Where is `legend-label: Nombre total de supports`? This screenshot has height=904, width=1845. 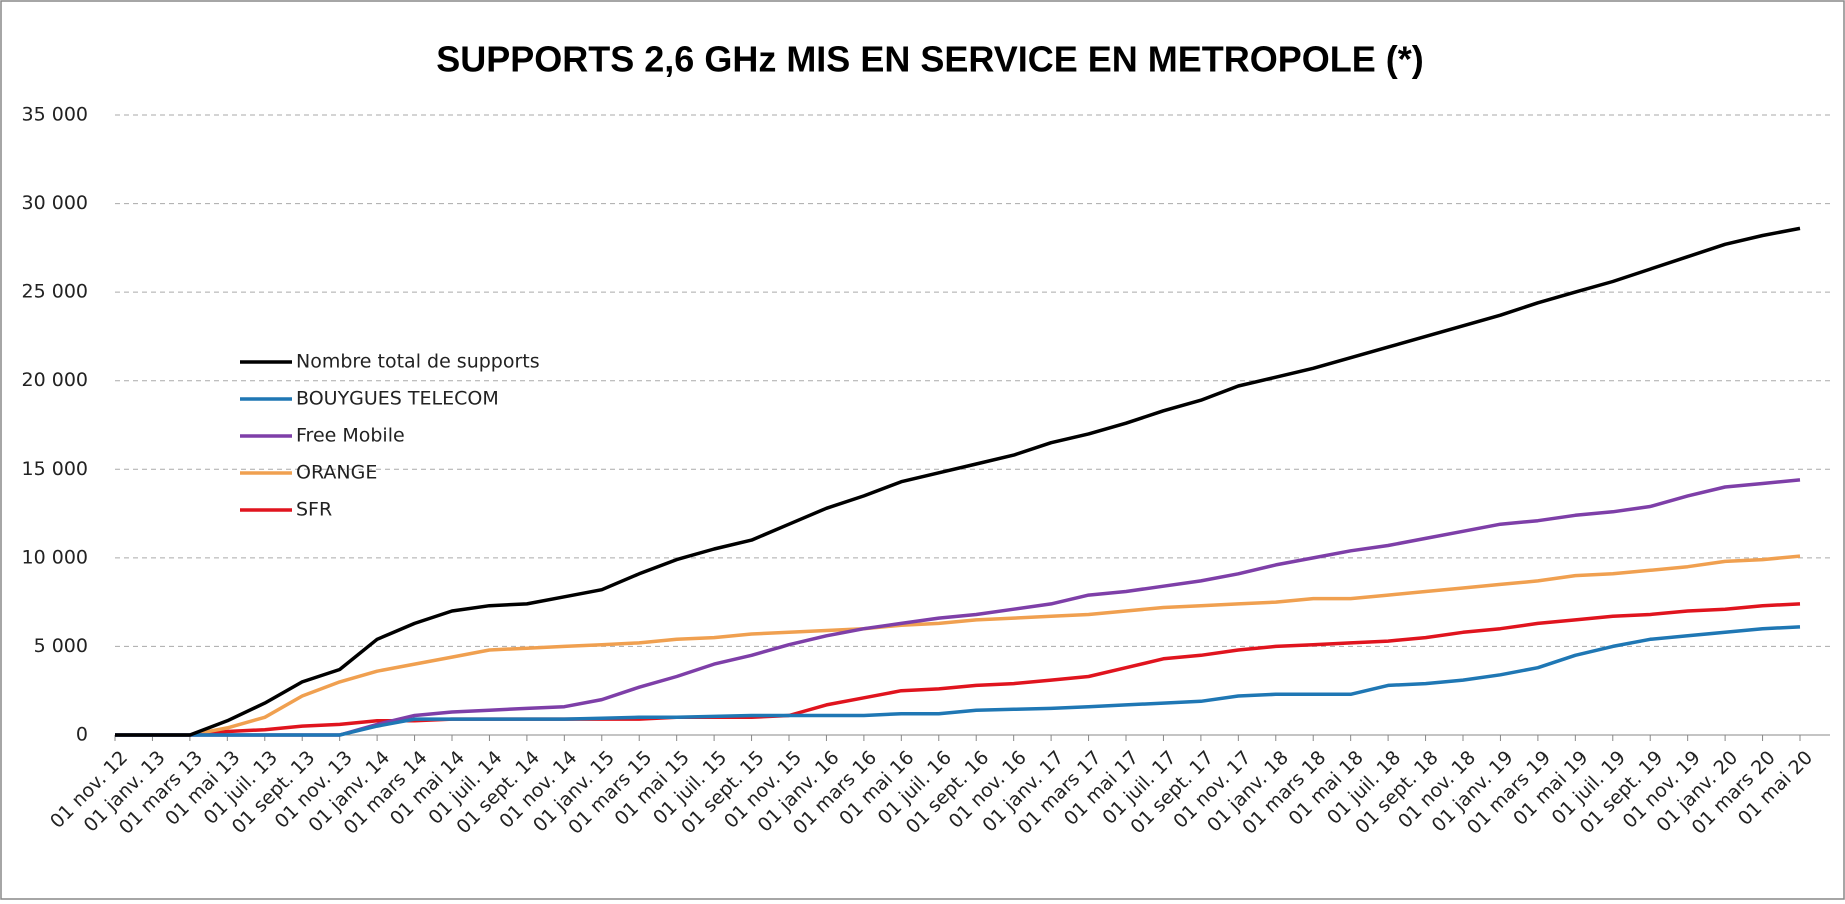
legend-label: Nombre total de supports is located at coordinates (418, 362).